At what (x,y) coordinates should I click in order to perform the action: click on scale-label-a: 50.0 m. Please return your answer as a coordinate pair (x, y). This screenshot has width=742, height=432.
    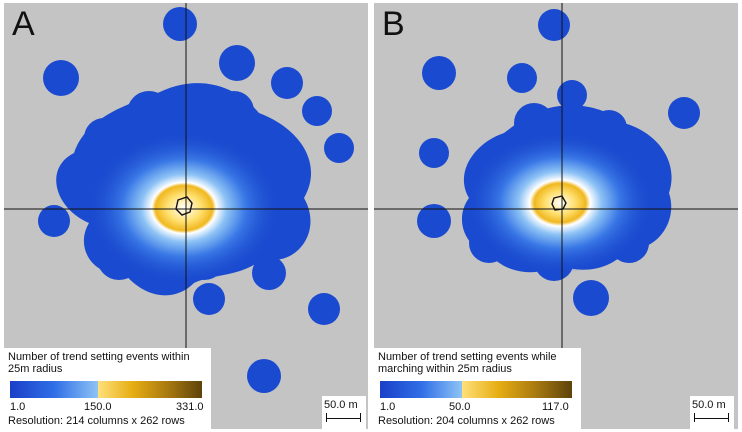
    Looking at the image, I should click on (341, 405).